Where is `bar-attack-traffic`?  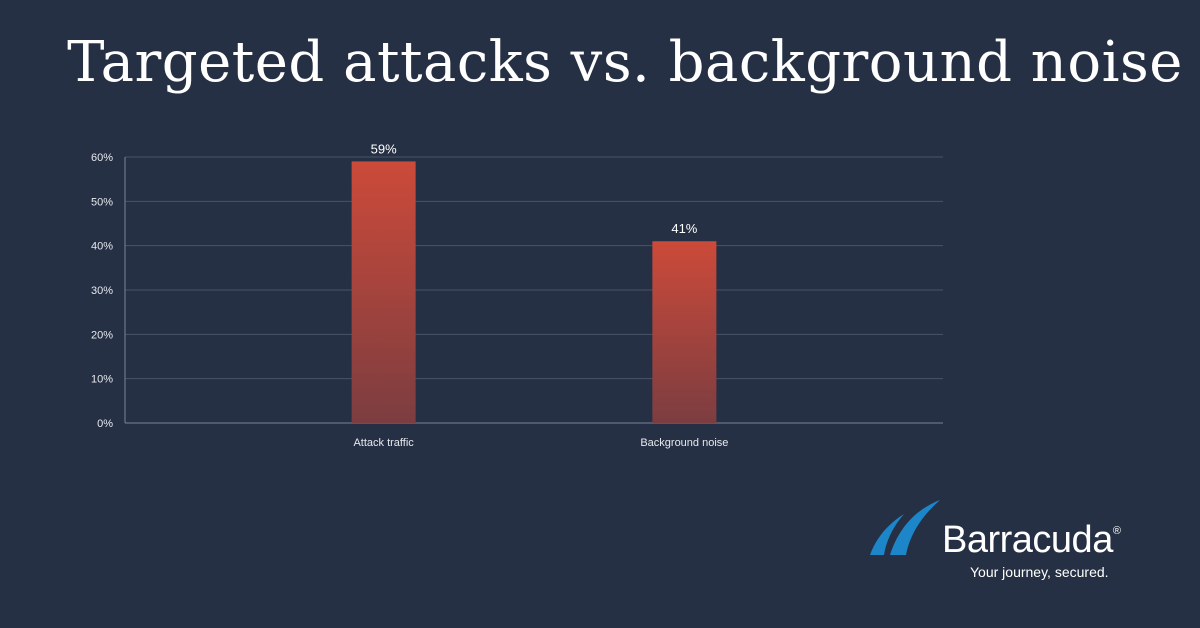
bar-attack-traffic is located at coordinates (383, 292).